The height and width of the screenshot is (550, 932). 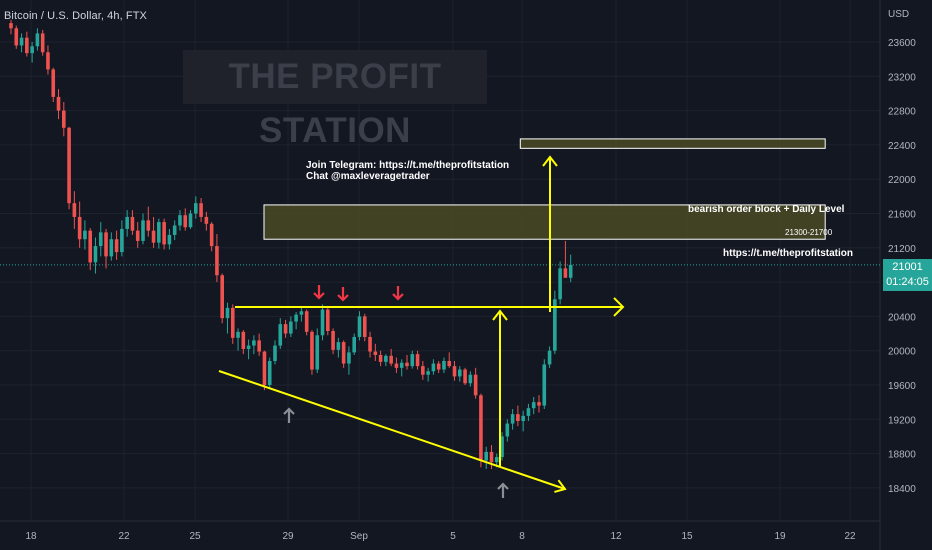 I want to click on x-tick-label: 12, so click(x=616, y=536).